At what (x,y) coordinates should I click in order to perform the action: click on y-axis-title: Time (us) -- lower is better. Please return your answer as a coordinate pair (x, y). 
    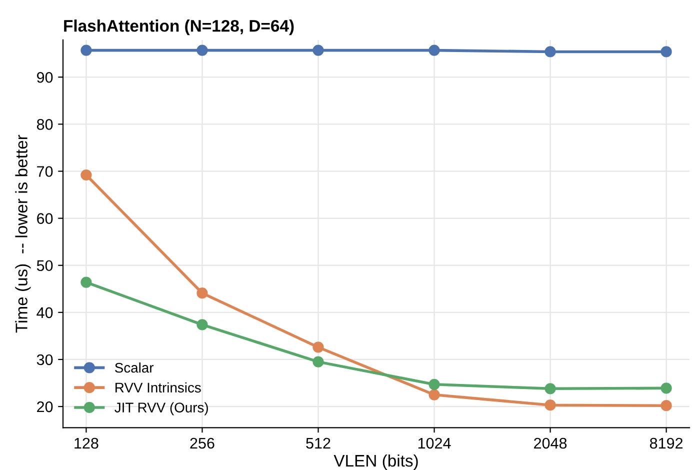
    Looking at the image, I should click on (23, 233).